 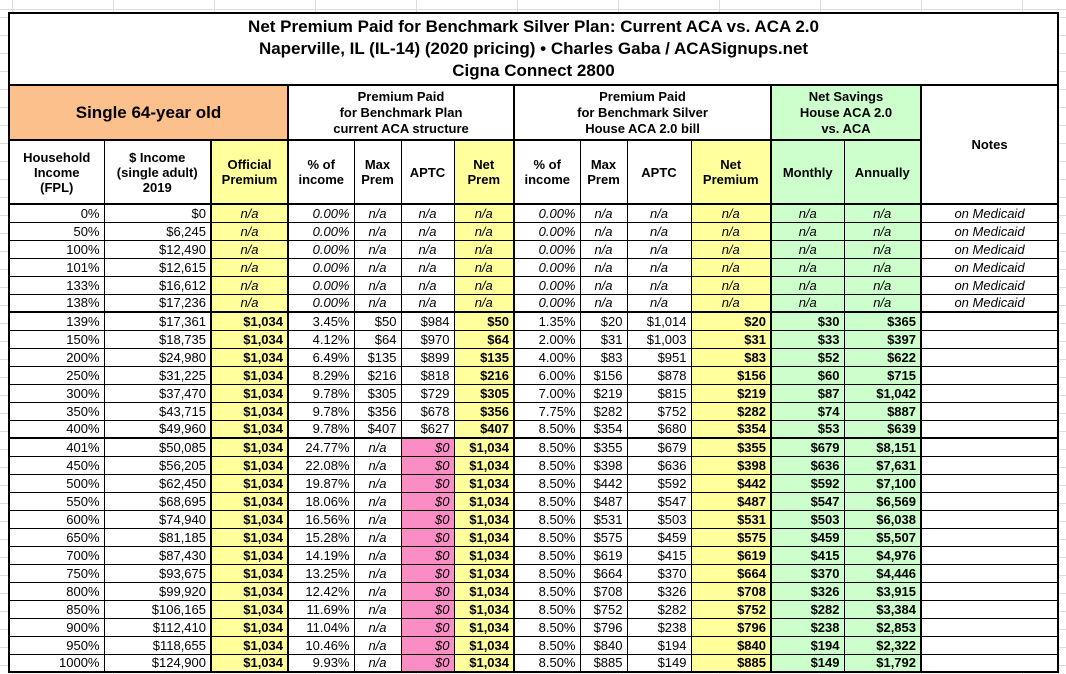 I want to click on cell-aca20-max-prem: $531, so click(x=603, y=519).